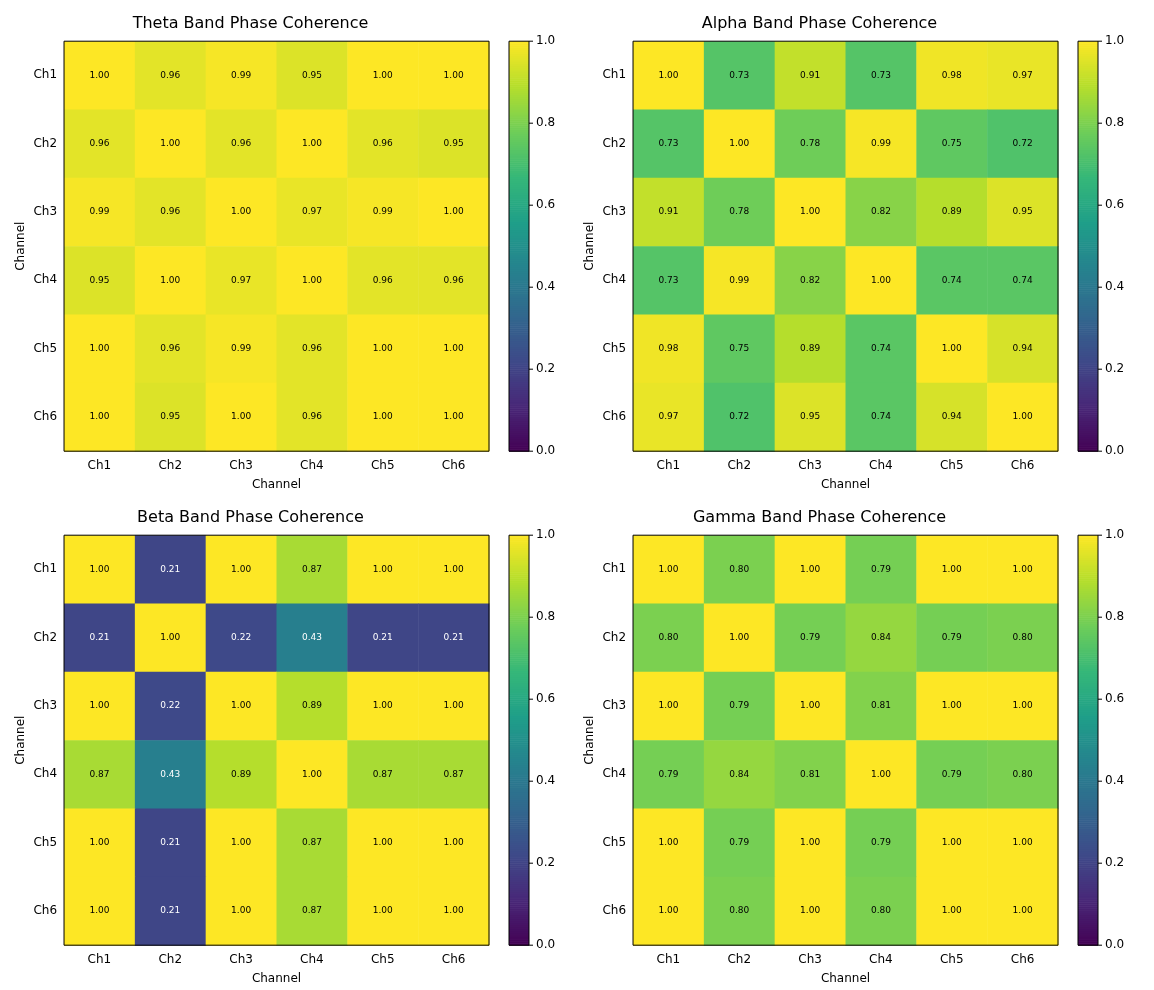 The image size is (1154, 990). What do you see at coordinates (170, 958) in the screenshot?
I see `x-tick-label: Ch2` at bounding box center [170, 958].